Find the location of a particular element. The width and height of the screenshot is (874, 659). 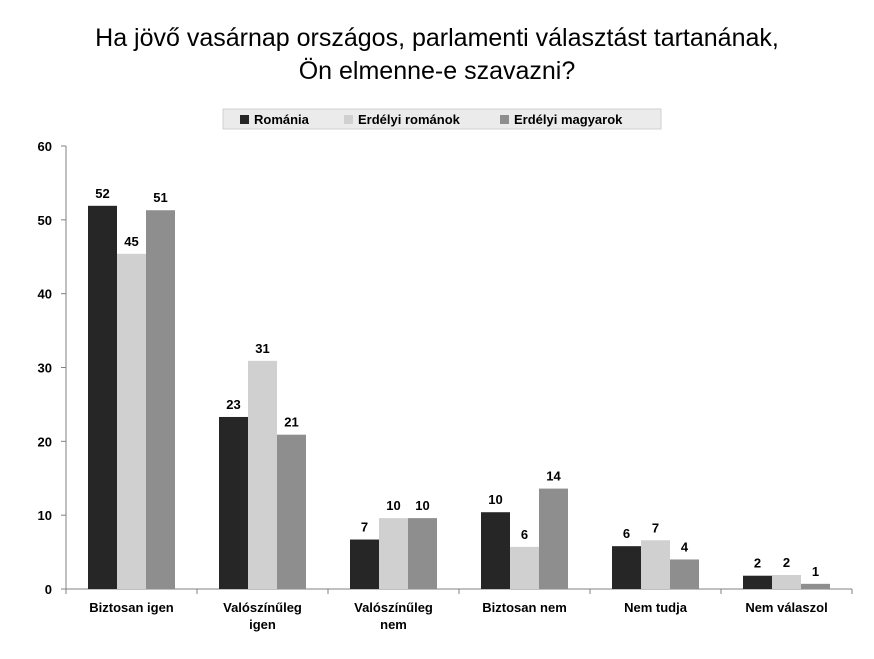

x-tick-label: Valószínűleg igen is located at coordinates (262, 616).